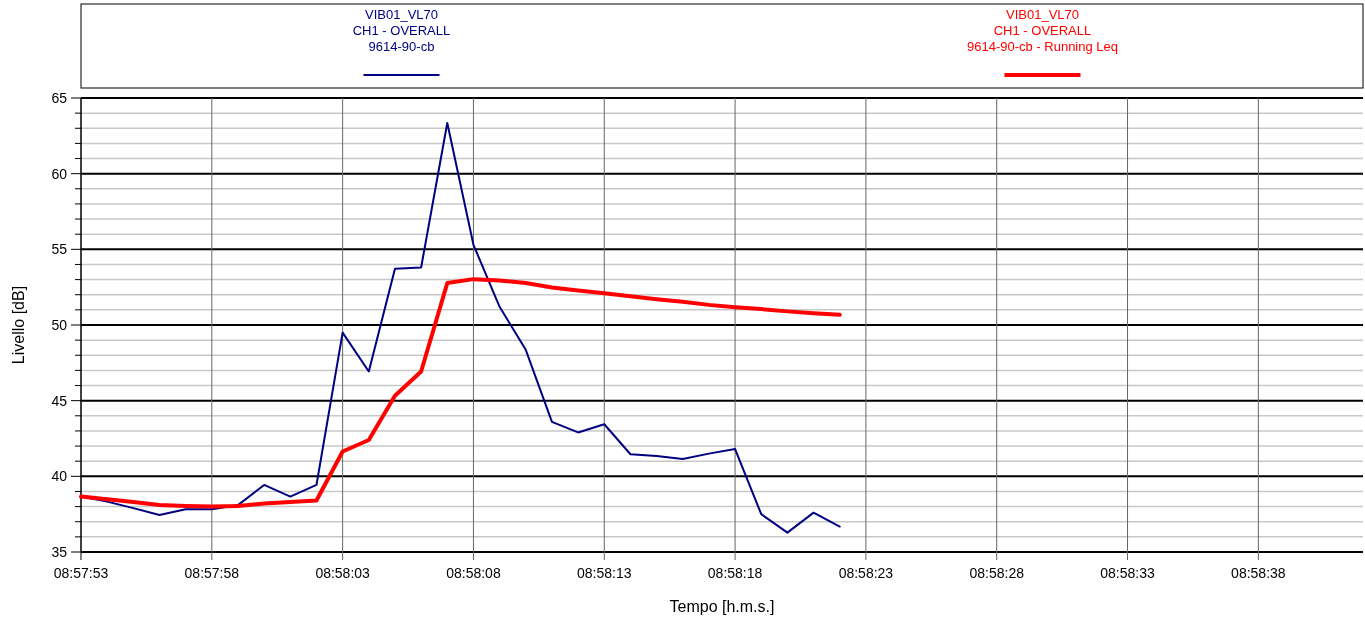  Describe the element at coordinates (1042, 30) in the screenshot. I see `text: VIB01_VL70 CH1 - OVERALL 9614-90-cb - Running Leq` at that location.